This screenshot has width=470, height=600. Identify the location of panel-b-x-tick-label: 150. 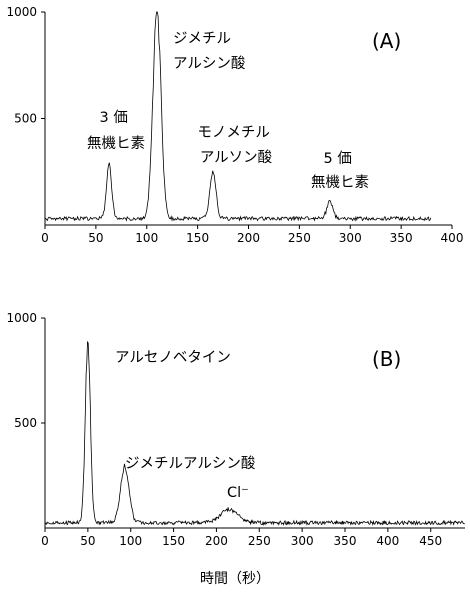
(173, 541).